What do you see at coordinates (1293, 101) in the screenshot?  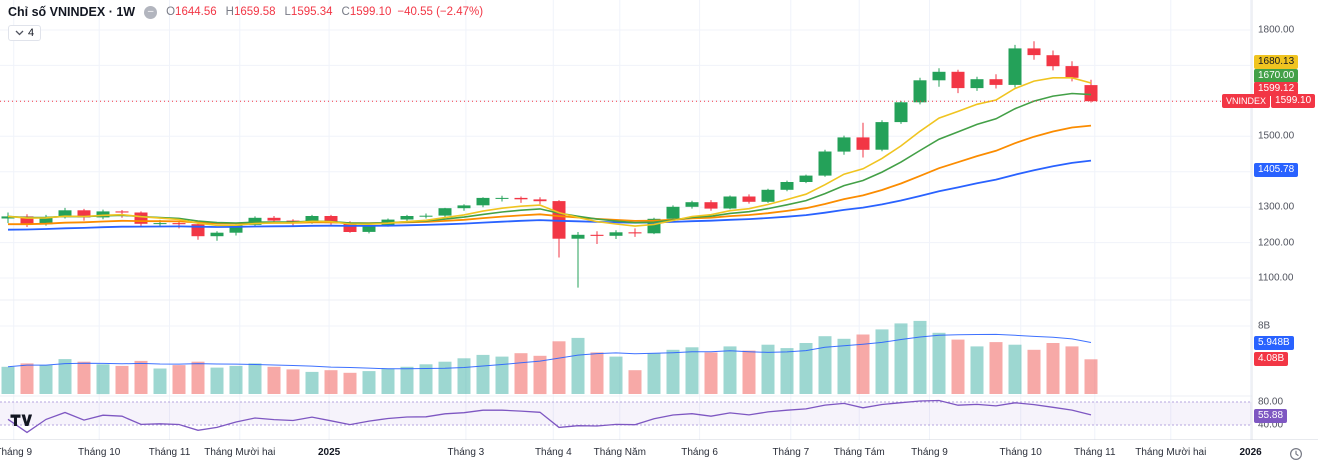 I see `last-price-value: 1599.10` at bounding box center [1293, 101].